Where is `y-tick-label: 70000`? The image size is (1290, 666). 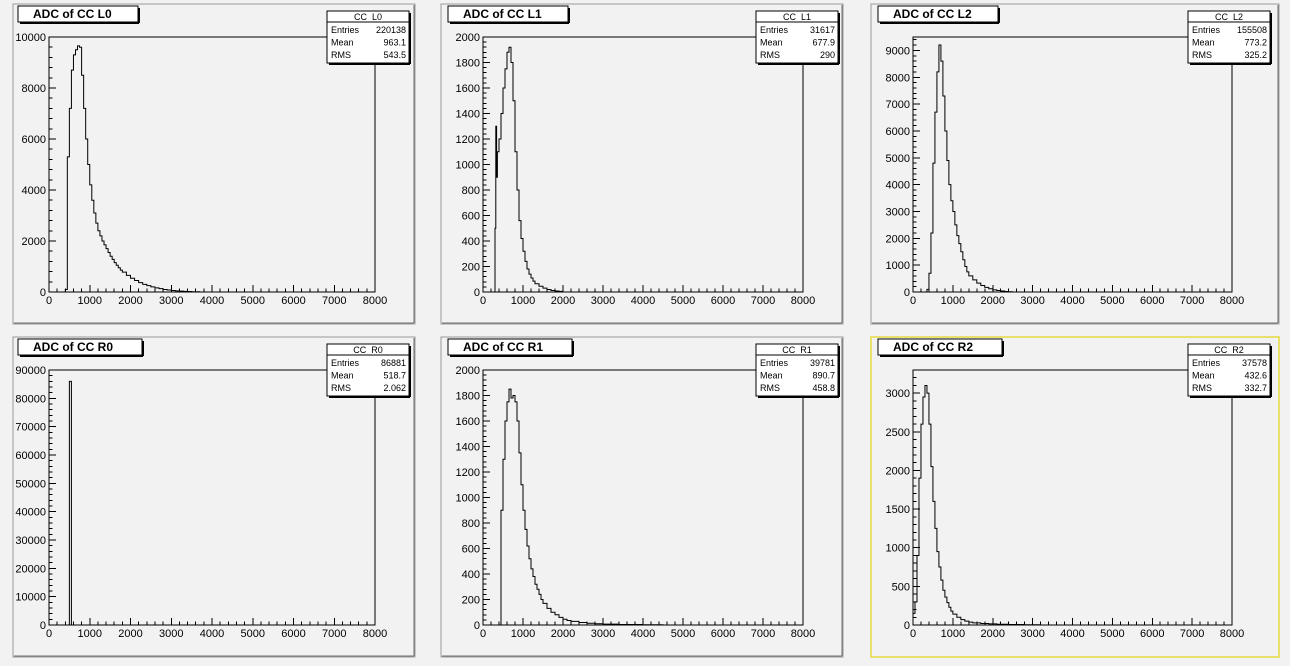
y-tick-label: 70000 is located at coordinates (30, 428).